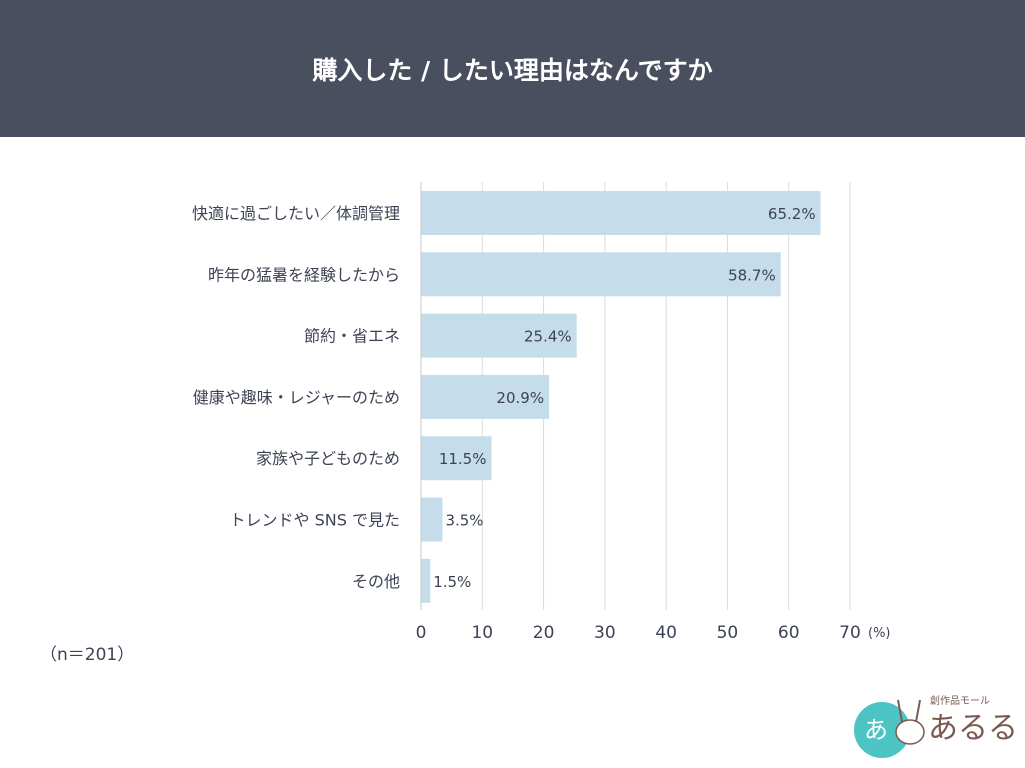 Image resolution: width=1025 pixels, height=768 pixels. What do you see at coordinates (376, 581) in the screenshot?
I see `category-label: その他` at bounding box center [376, 581].